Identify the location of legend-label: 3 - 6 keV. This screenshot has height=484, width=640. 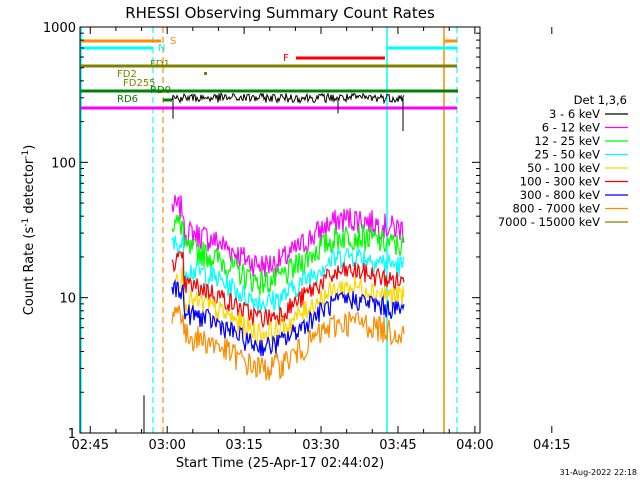
(574, 114).